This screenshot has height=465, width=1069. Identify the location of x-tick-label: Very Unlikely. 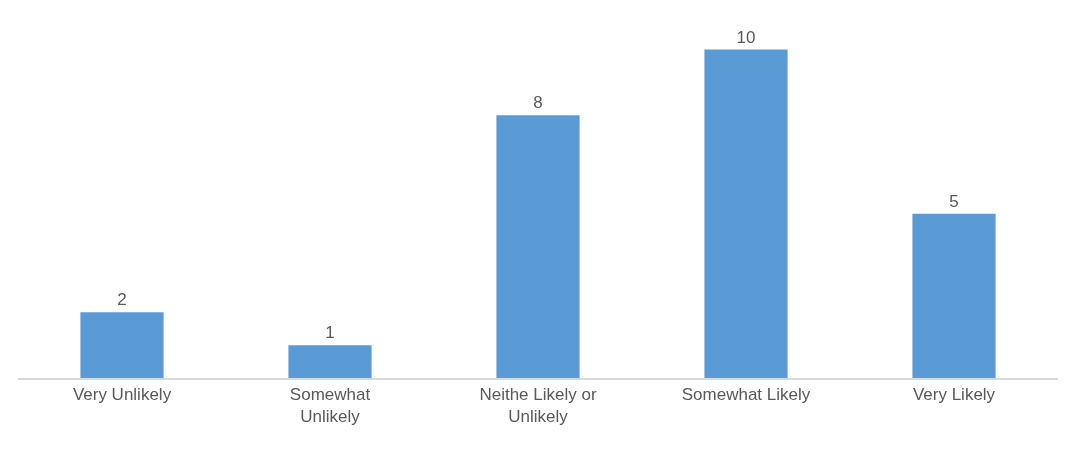
(122, 395).